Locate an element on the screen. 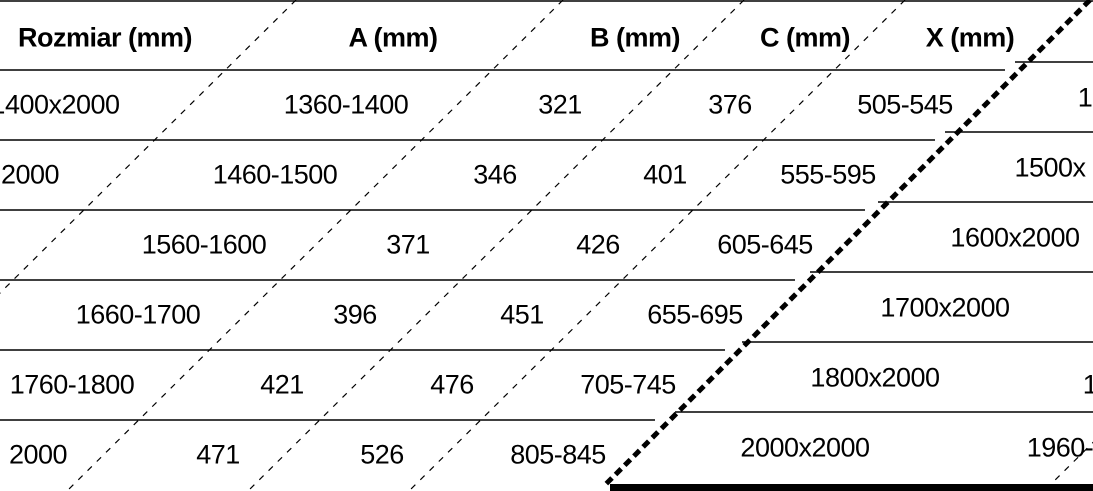 The height and width of the screenshot is (491, 1093). header-c: C (mm) is located at coordinates (805, 37).